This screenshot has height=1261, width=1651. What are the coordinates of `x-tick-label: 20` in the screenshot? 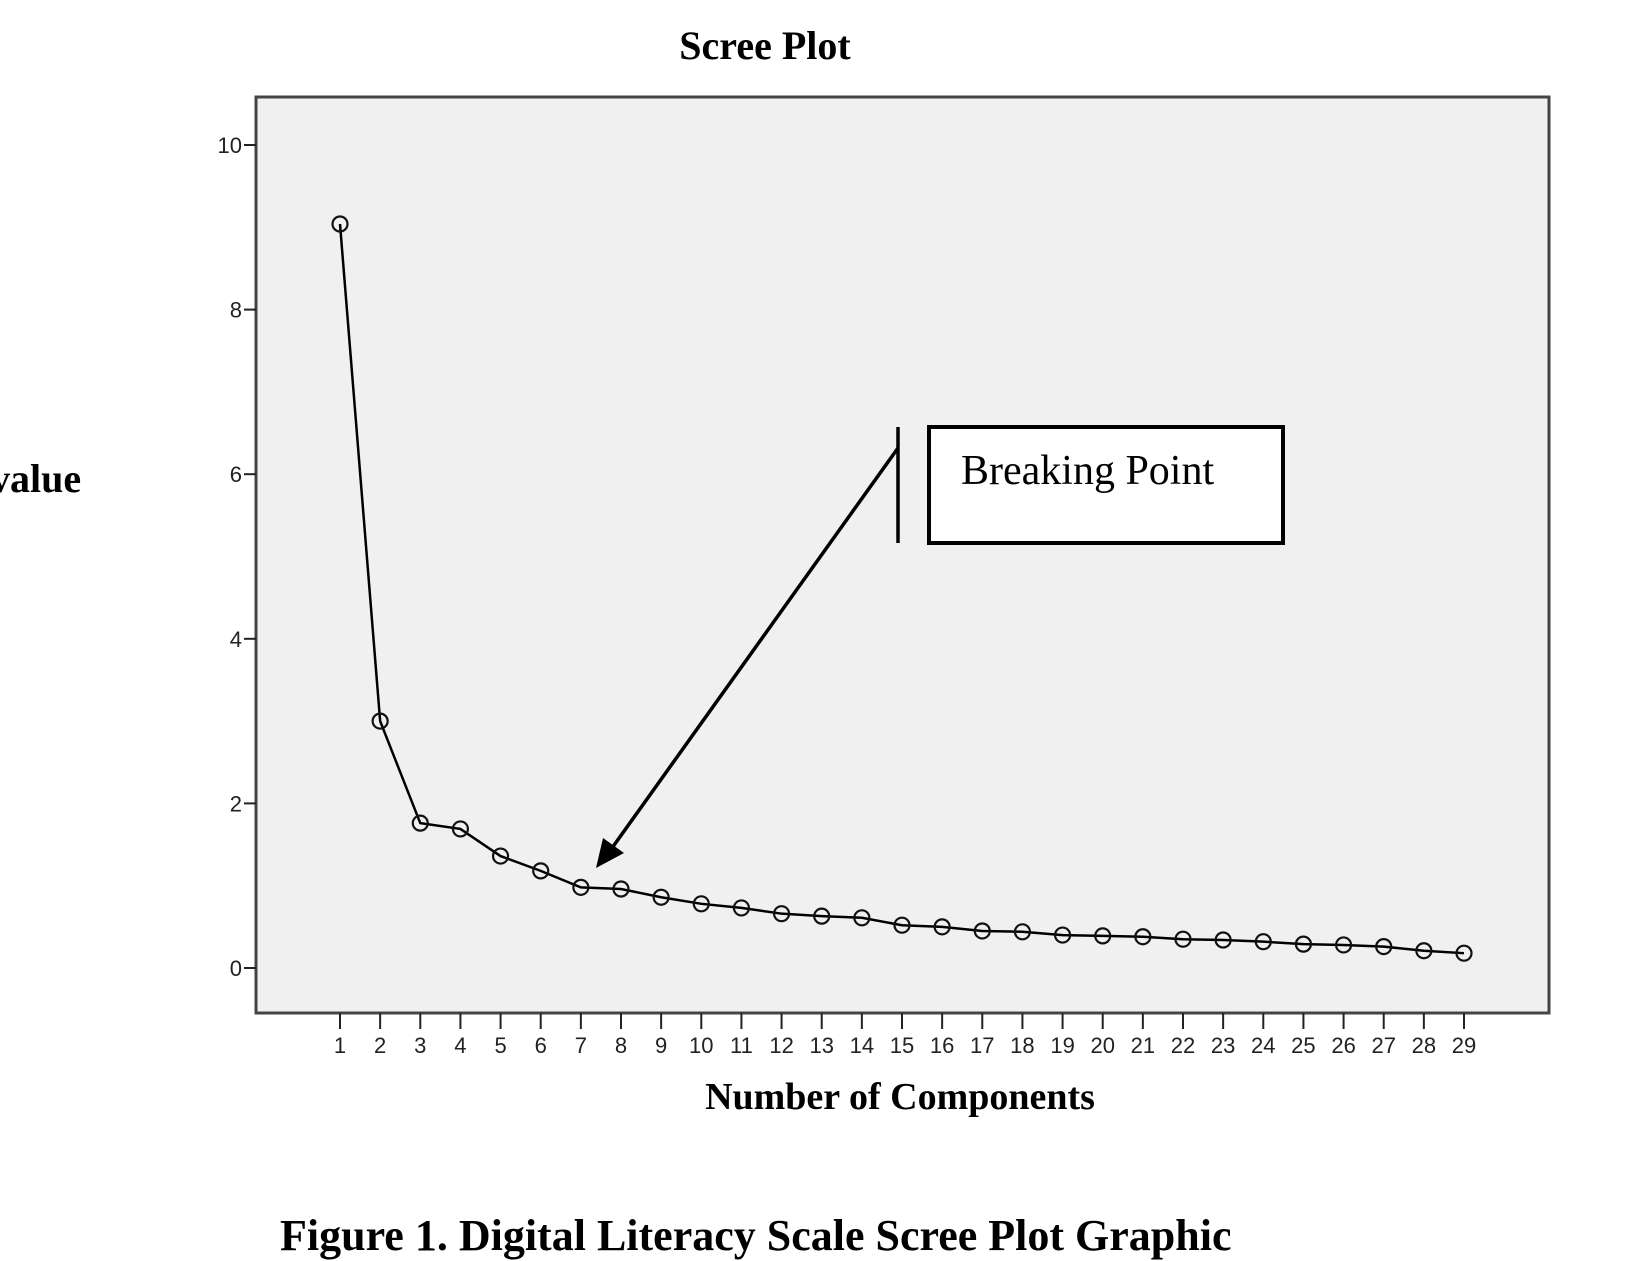 It's located at (1102, 1045).